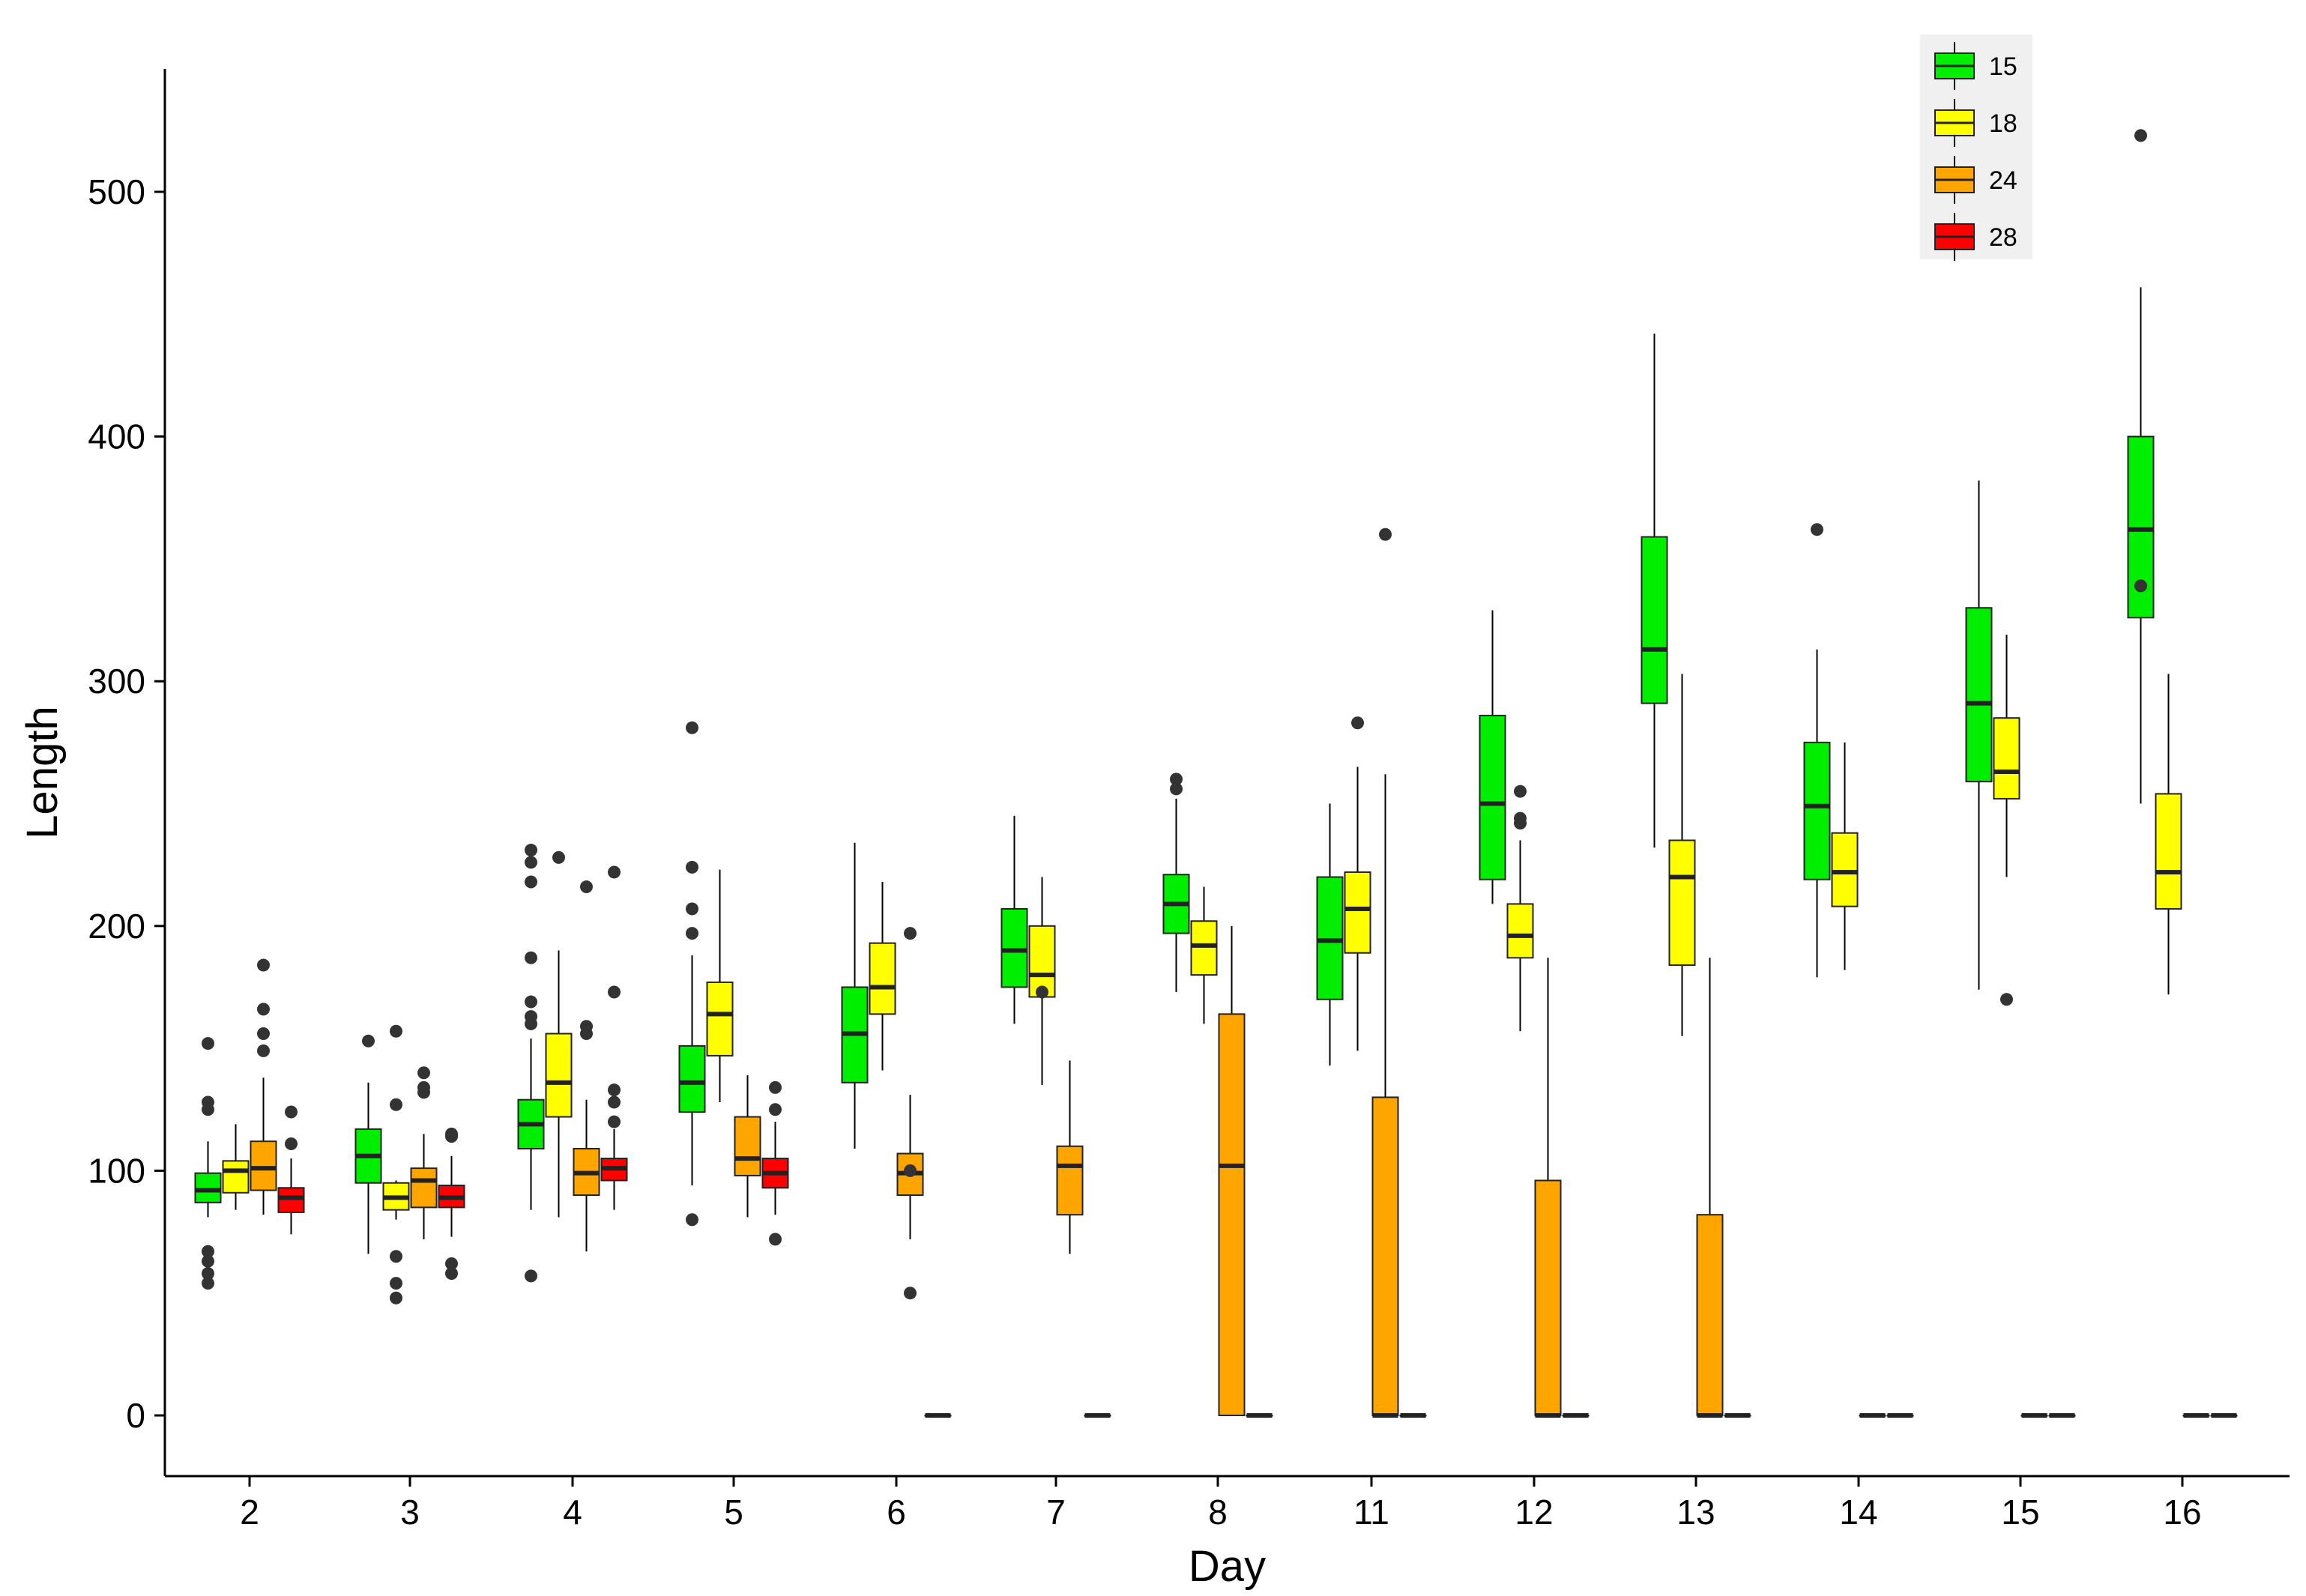 This screenshot has height=1596, width=2306. I want to click on box-day2-group18, so click(236, 1167).